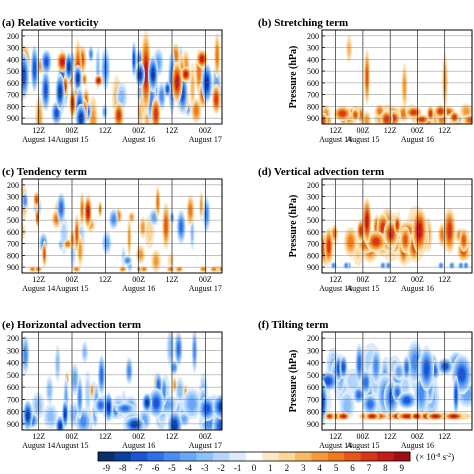 Image resolution: width=474 pixels, height=474 pixels. Describe the element at coordinates (313, 95) in the screenshot. I see `y-tick-label: 700` at that location.